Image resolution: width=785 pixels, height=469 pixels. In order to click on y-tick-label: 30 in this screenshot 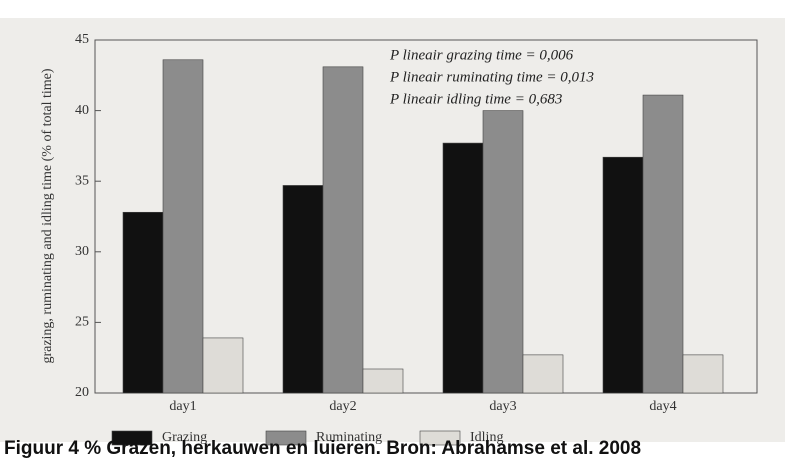, I will do `click(82, 251)`.